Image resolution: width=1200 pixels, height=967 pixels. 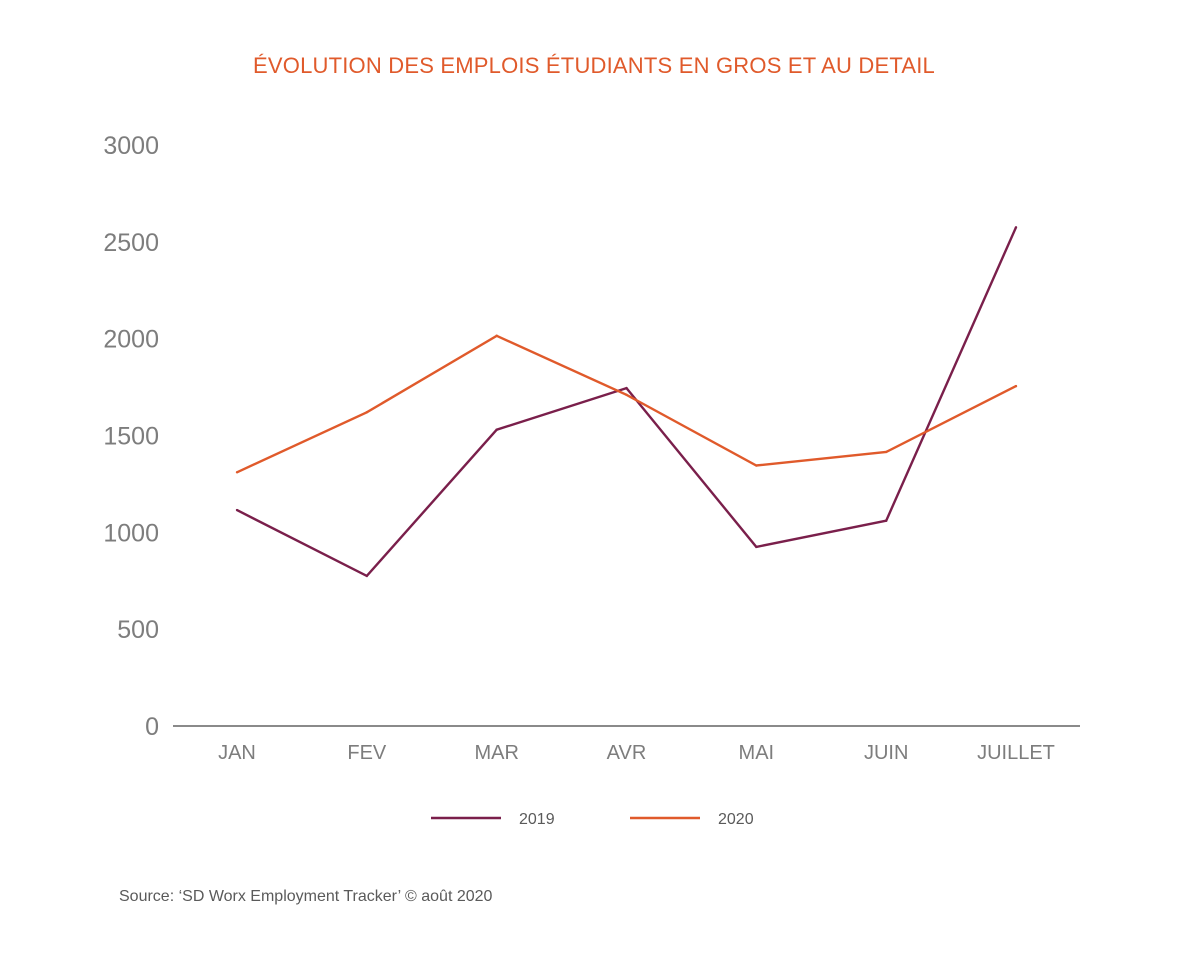 I want to click on y-tick-label: 2500, so click(x=131, y=243).